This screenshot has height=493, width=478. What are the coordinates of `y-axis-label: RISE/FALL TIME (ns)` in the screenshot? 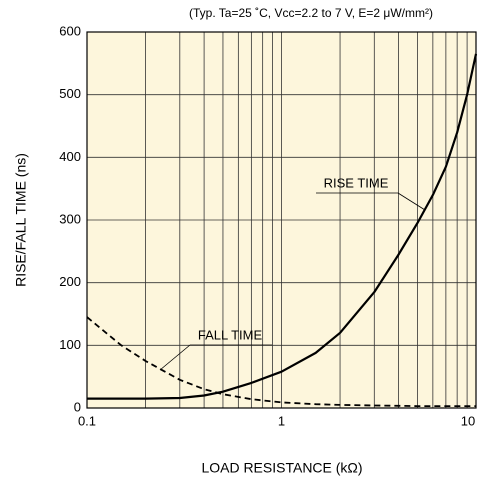 It's located at (21, 220).